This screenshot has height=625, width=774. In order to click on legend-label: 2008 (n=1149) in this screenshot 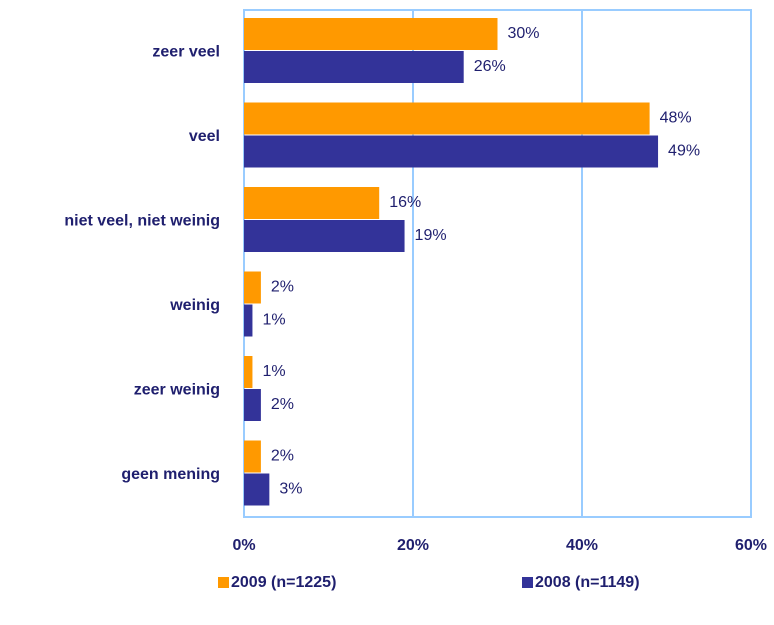, I will do `click(587, 582)`.